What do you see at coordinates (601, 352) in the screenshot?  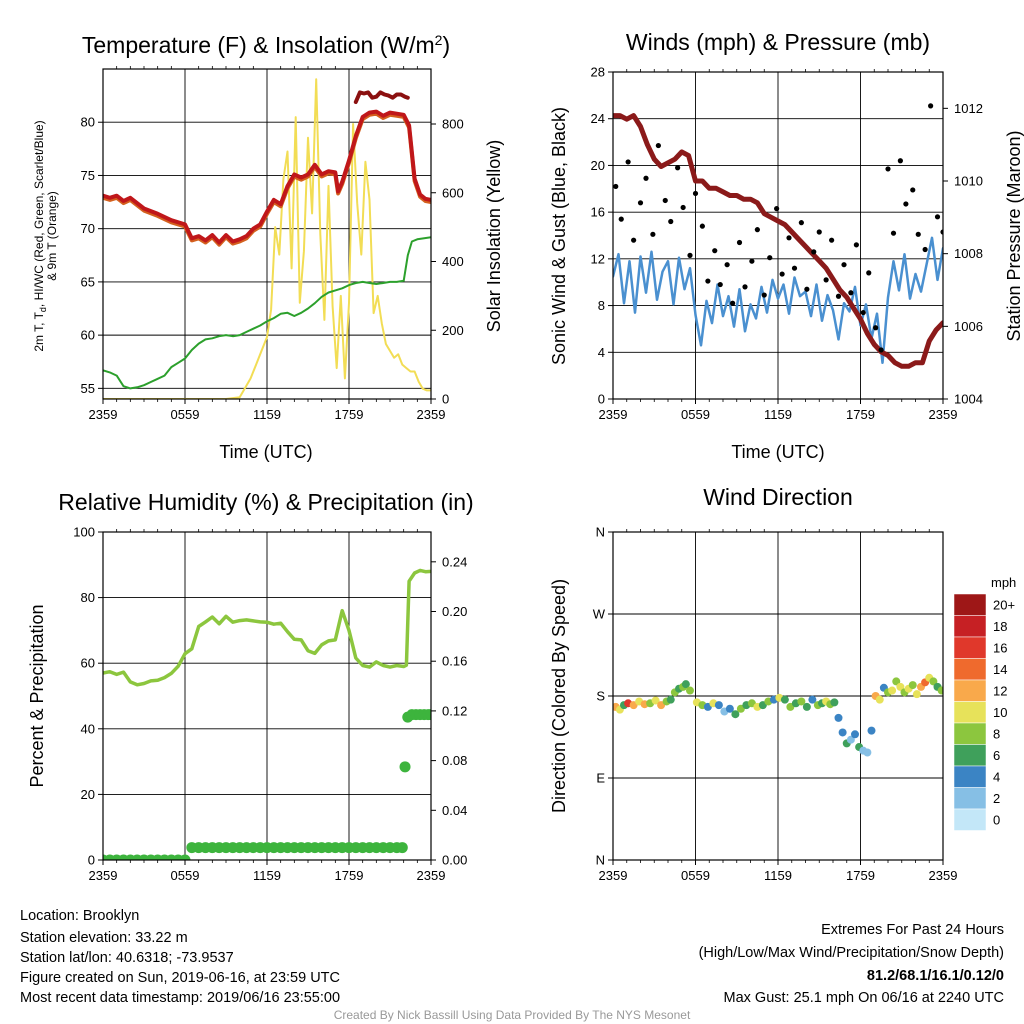 I see `y-tick-label: 4` at bounding box center [601, 352].